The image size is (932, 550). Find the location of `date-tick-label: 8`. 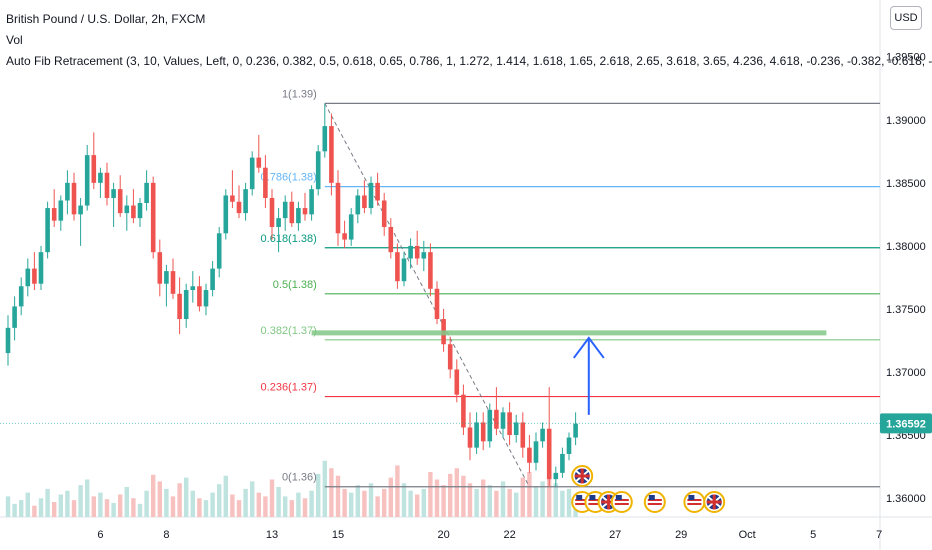

date-tick-label: 8 is located at coordinates (166, 535).